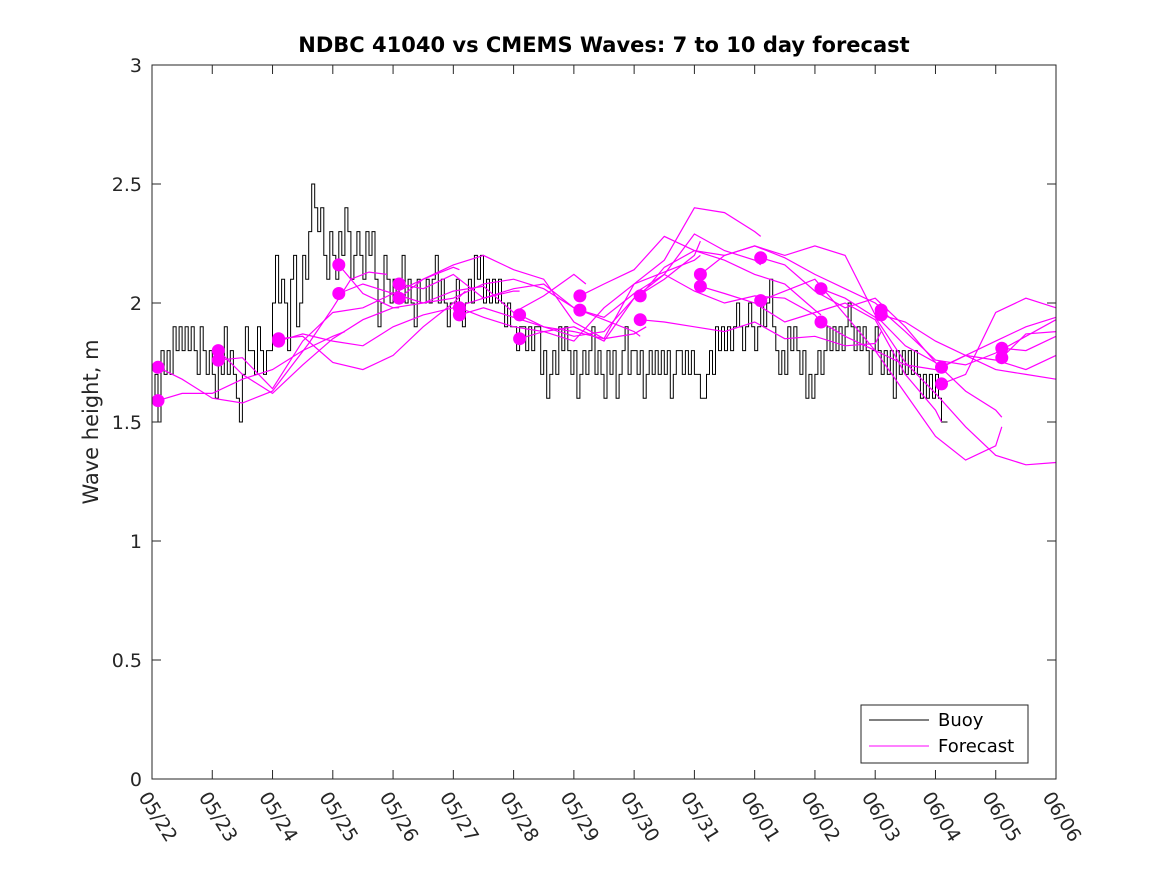 Image resolution: width=1167 pixels, height=875 pixels. What do you see at coordinates (136, 66) in the screenshot?
I see `y-tick-label: 3` at bounding box center [136, 66].